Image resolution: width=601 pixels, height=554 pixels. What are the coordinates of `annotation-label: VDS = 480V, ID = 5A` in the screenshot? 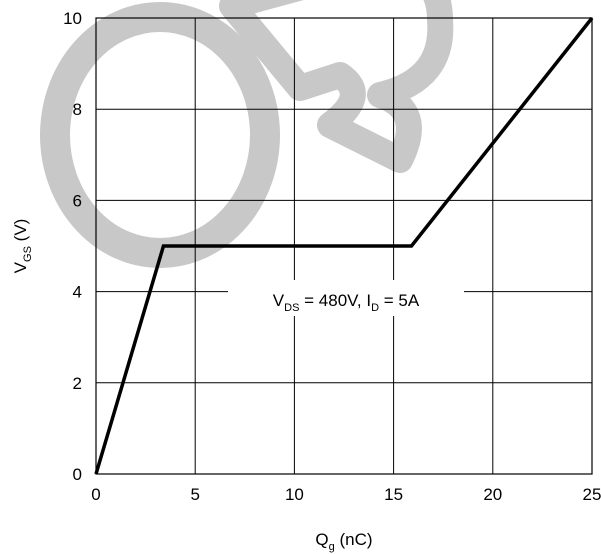 It's located at (346, 302).